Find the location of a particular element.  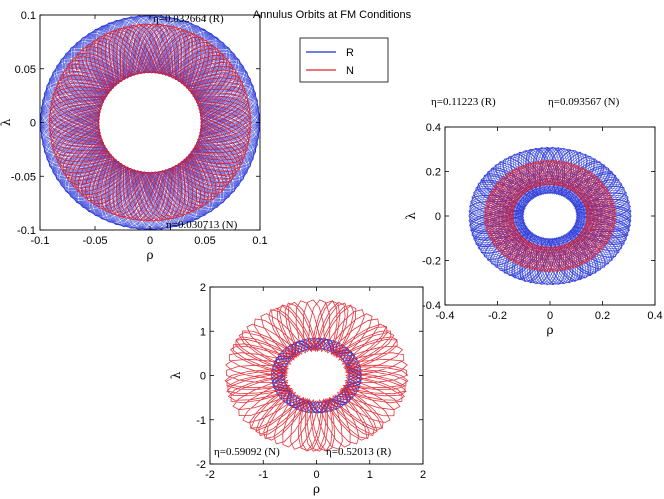

x-tick-label: -0.4 is located at coordinates (445, 316).